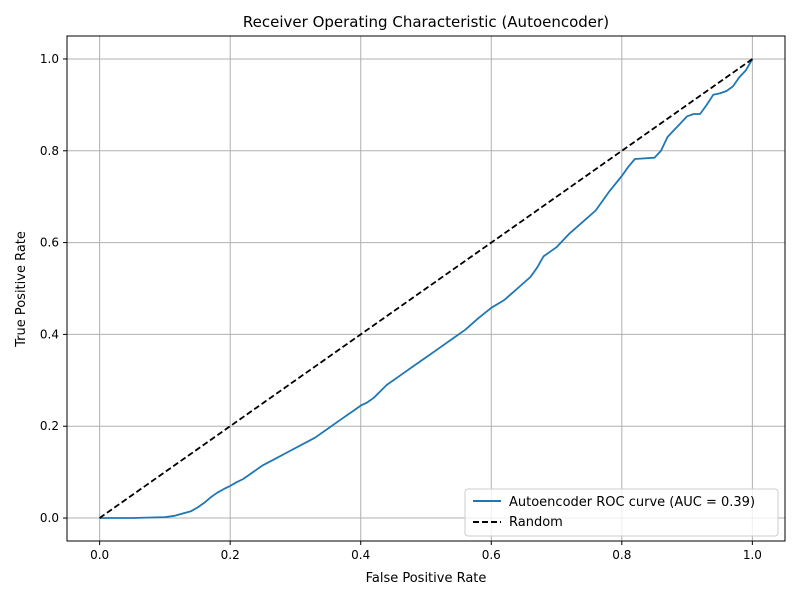  Describe the element at coordinates (360, 555) in the screenshot. I see `x-tick-label: 0.4` at that location.